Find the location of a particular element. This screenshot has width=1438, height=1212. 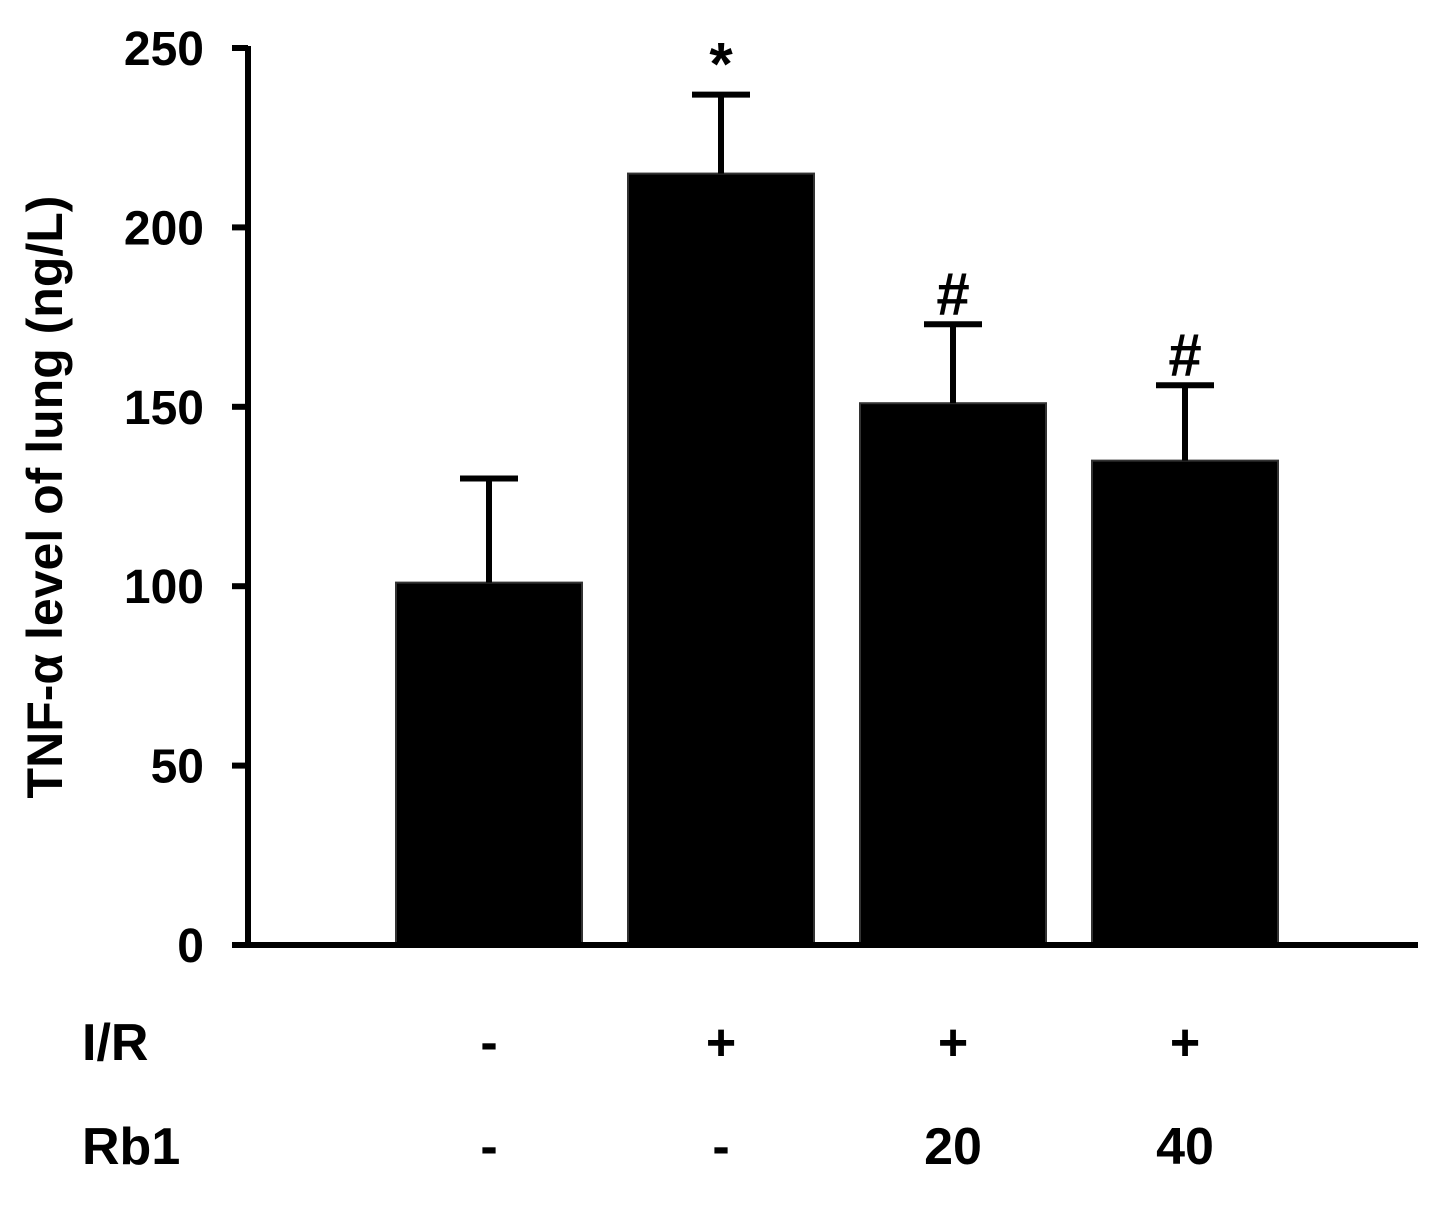

y-tick-label-100: 100 is located at coordinates (164, 587).